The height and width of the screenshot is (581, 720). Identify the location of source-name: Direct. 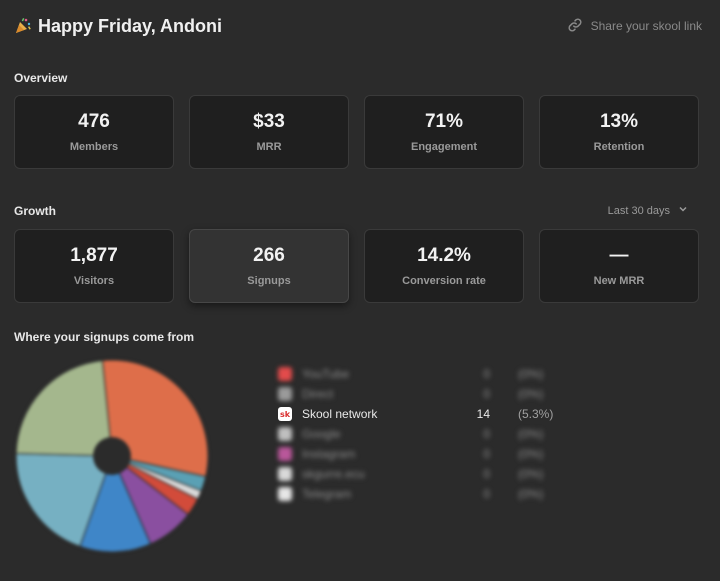
(318, 394).